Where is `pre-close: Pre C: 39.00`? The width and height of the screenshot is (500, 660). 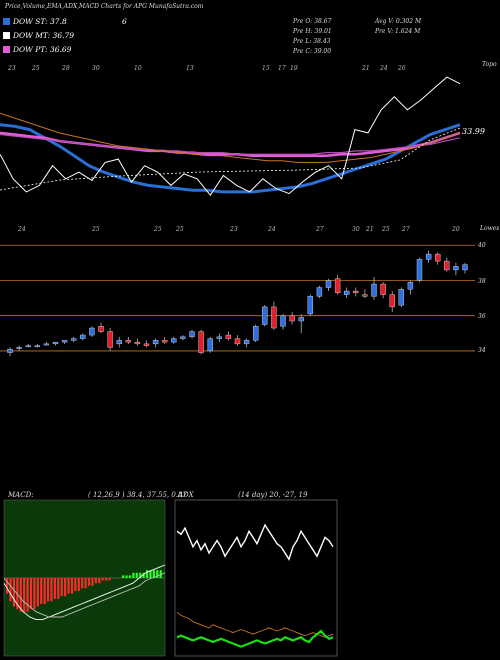
pre-close: Pre C: 39.00 is located at coordinates (312, 51).